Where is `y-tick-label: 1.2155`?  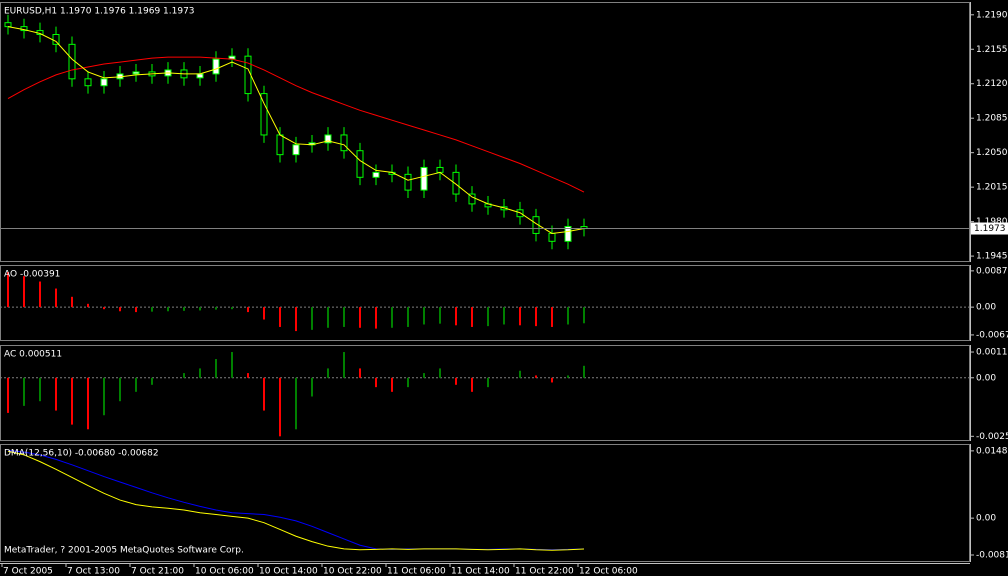
y-tick-label: 1.2155 is located at coordinates (992, 50).